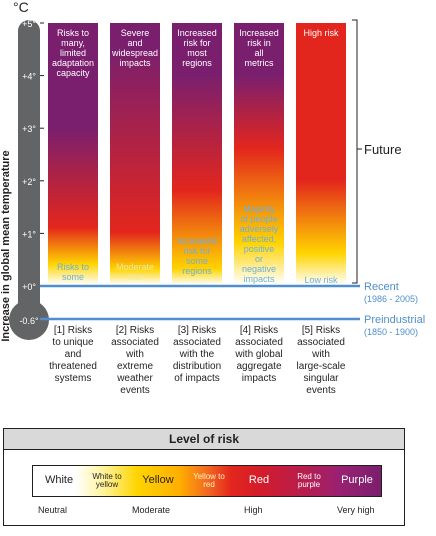 The image size is (436, 536). I want to click on legend-item-yellow: Yellow, so click(158, 480).